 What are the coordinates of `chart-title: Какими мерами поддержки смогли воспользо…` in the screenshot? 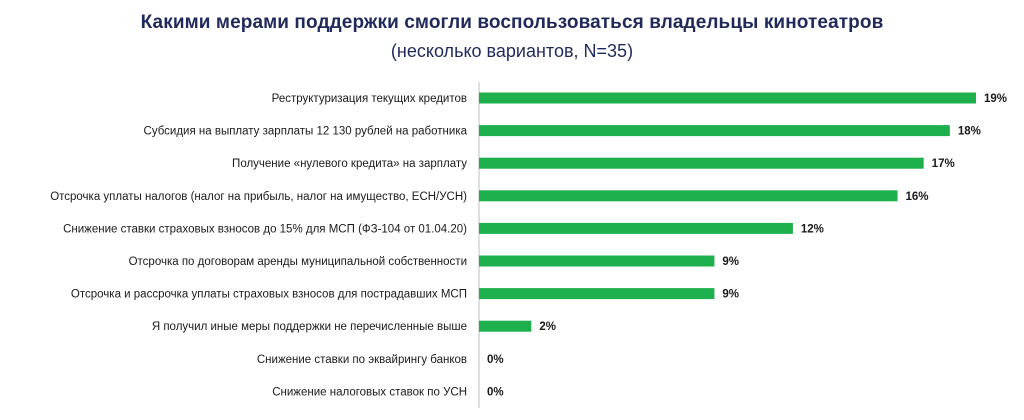 It's located at (512, 22).